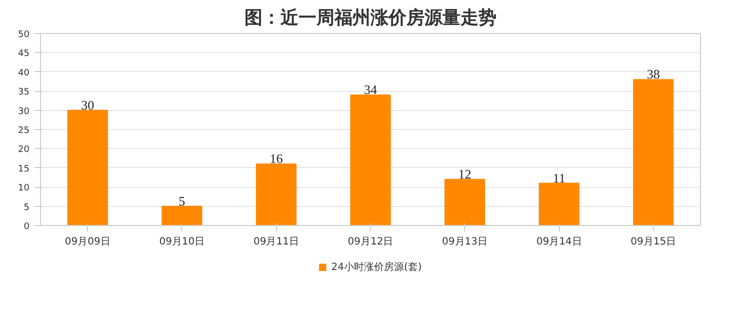  What do you see at coordinates (24, 169) in the screenshot?
I see `y-tick-label: 15` at bounding box center [24, 169].